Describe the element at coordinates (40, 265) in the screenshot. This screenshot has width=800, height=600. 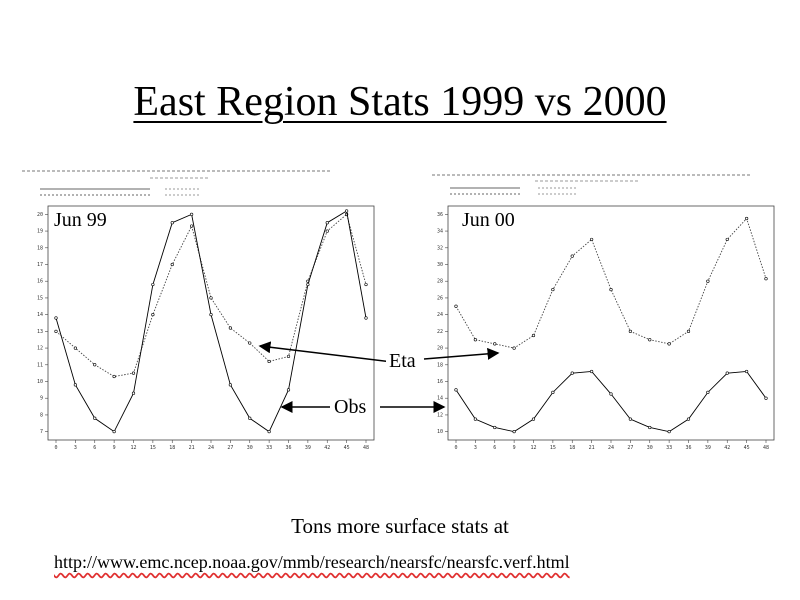
I see `y-tick-label: 17` at that location.